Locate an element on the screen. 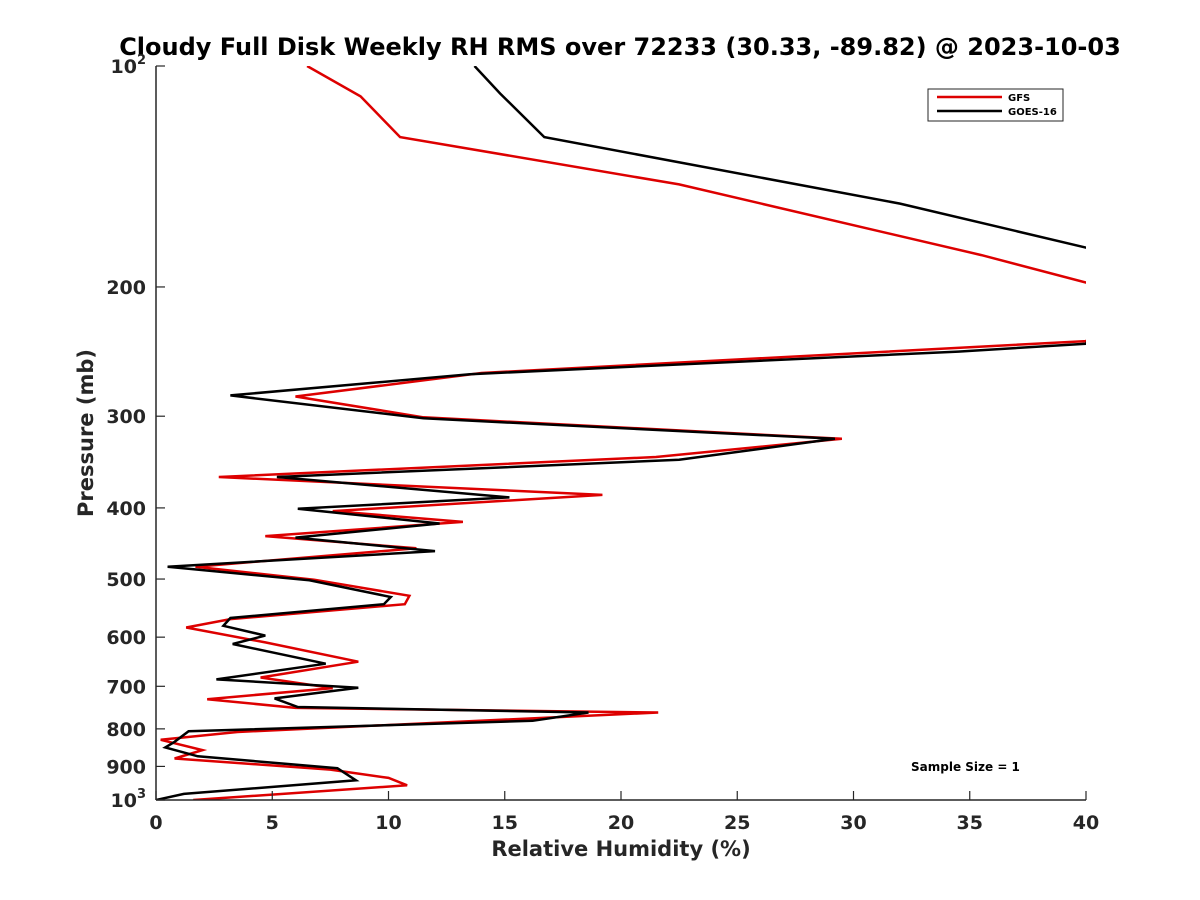 The height and width of the screenshot is (900, 1200). x-tick-label: 15 is located at coordinates (505, 823).